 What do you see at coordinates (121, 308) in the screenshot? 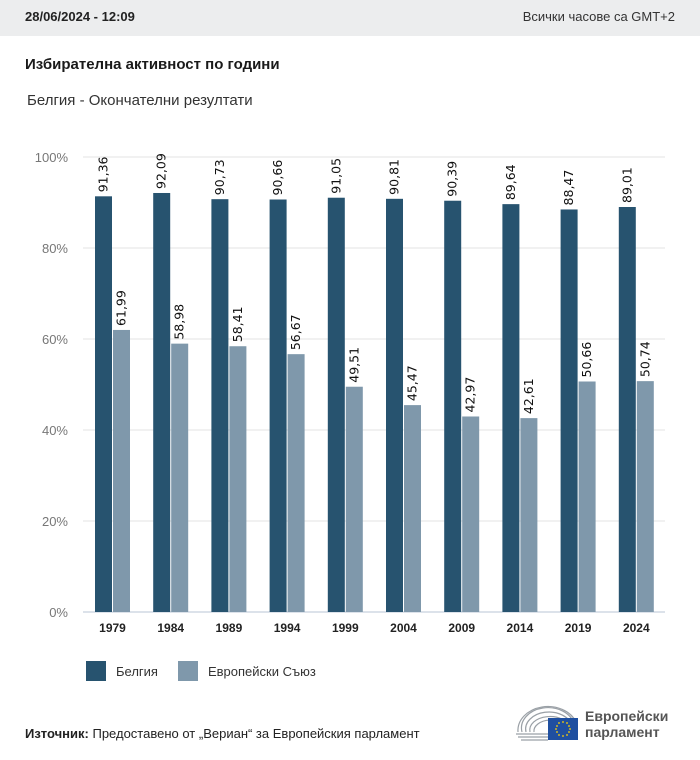
I see `data-label: 61,99` at bounding box center [121, 308].